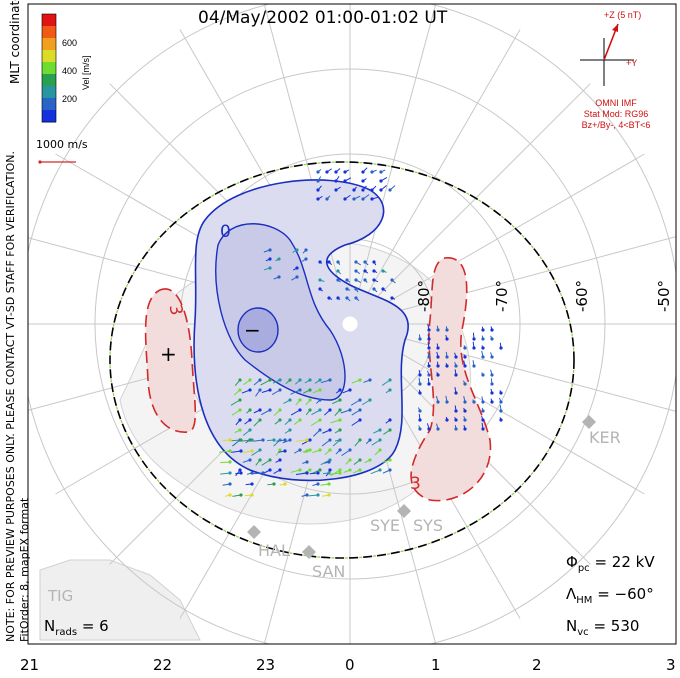 Image resolution: width=680 pixels, height=678 pixels. I want to click on lambda-value: = −60°, so click(625, 594).